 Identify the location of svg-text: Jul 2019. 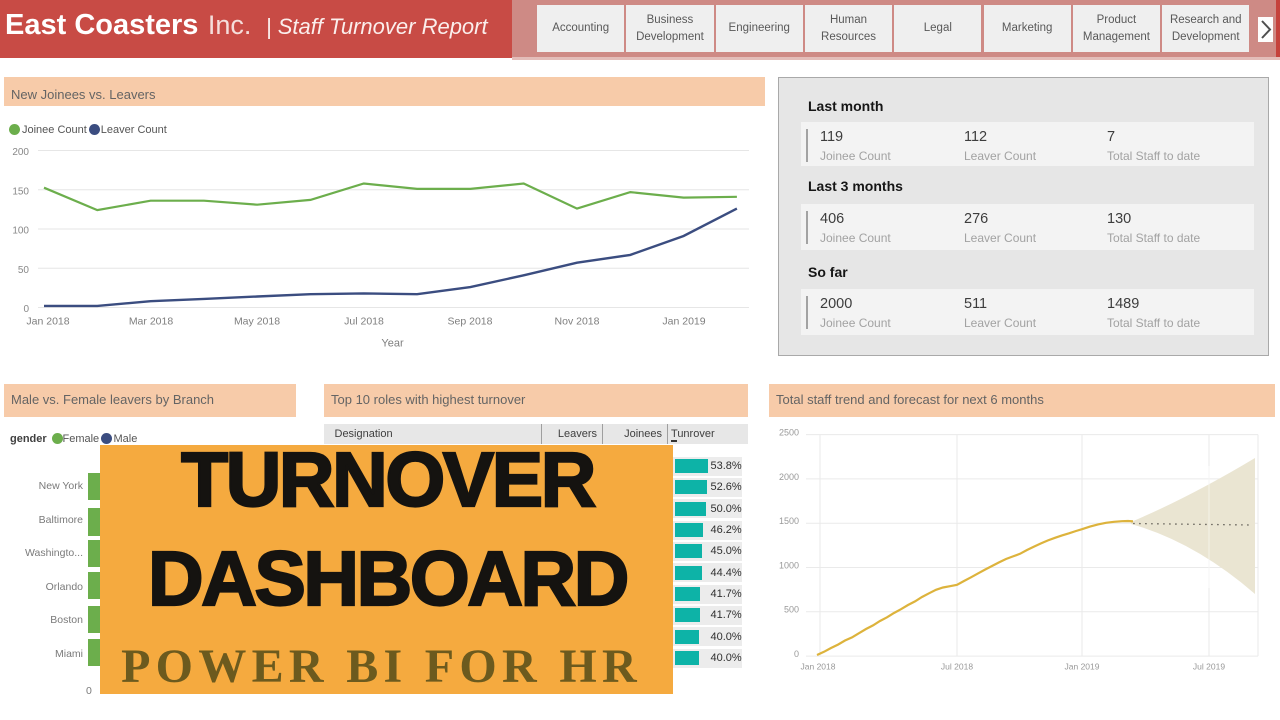
(1209, 667).